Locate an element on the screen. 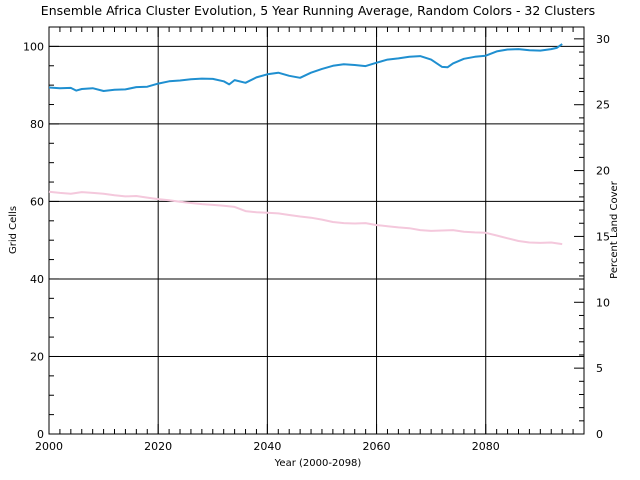  y2-tick-label: 10 is located at coordinates (603, 302).